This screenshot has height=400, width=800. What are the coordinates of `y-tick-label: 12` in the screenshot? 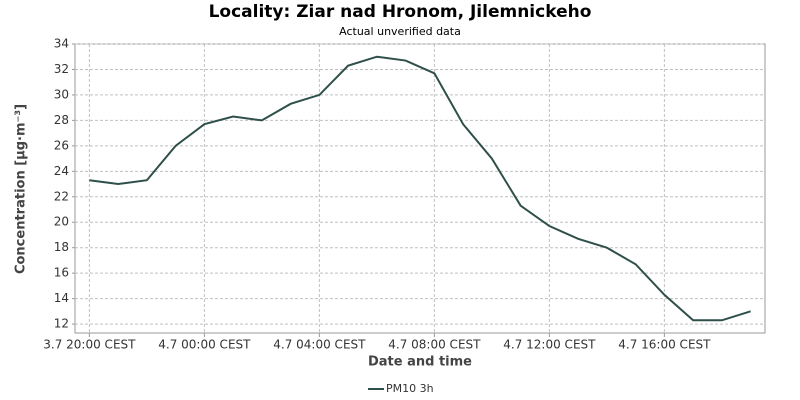 It's located at (61, 324).